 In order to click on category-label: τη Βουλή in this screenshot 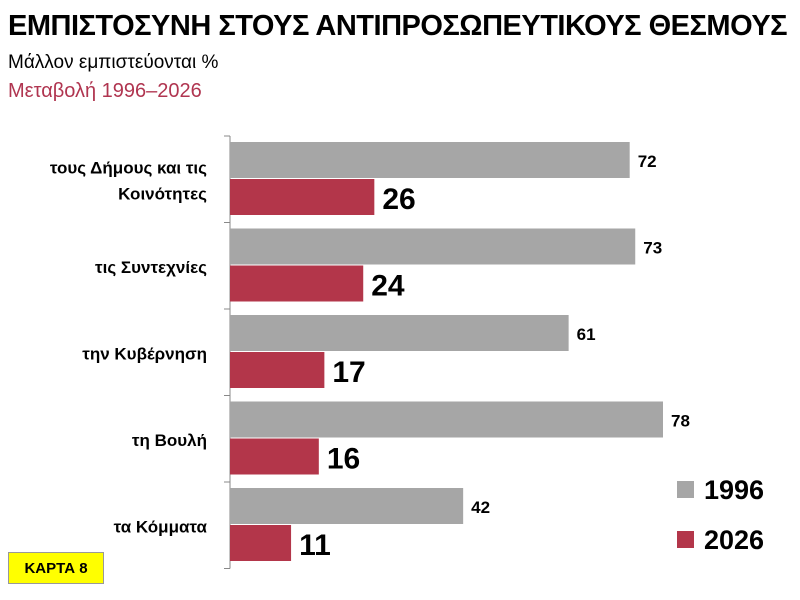, I will do `click(169, 440)`.